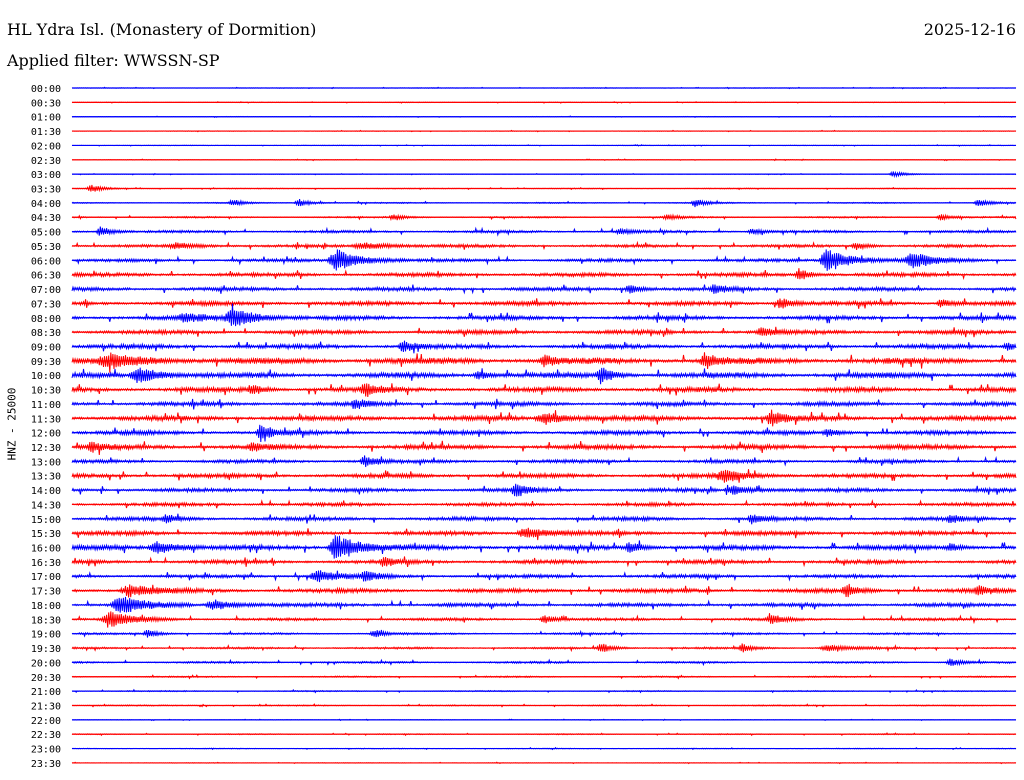  Describe the element at coordinates (46, 247) in the screenshot. I see `time-label: 05:30` at that location.